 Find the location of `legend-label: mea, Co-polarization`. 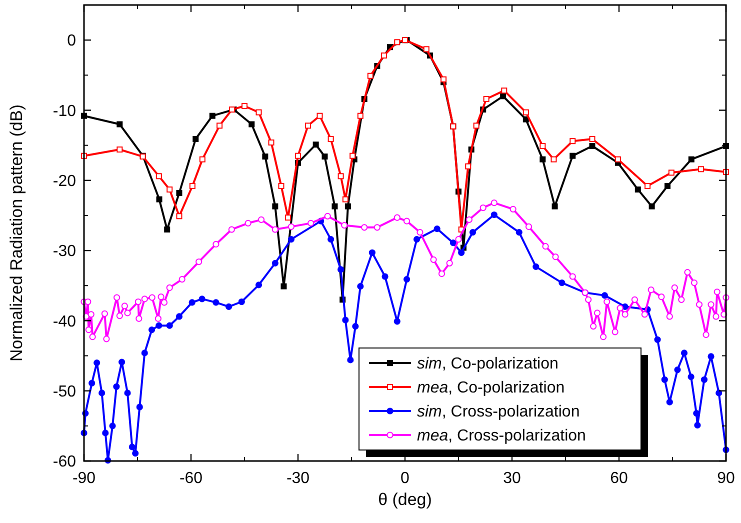

legend-label: mea, Co-polarization is located at coordinates (491, 388).